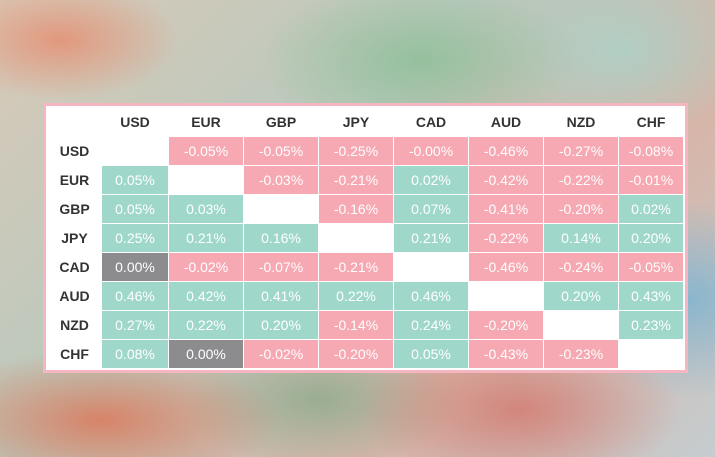 Image resolution: width=715 pixels, height=457 pixels. What do you see at coordinates (74, 151) in the screenshot?
I see `row-header: USD` at bounding box center [74, 151].